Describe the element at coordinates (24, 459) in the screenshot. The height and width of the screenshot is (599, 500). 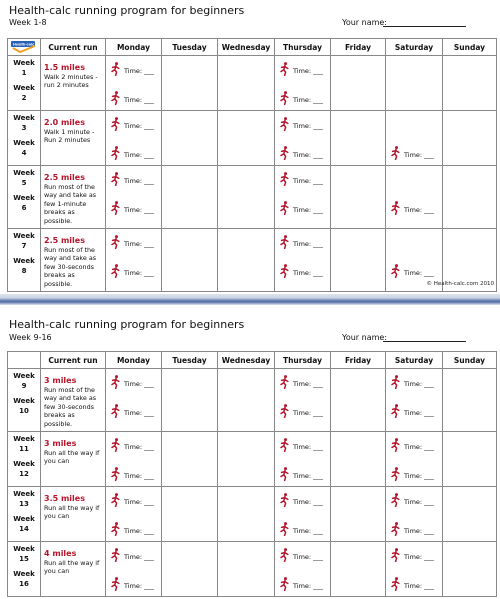
I see `week-cell: Week 11 Week 12` at that location.